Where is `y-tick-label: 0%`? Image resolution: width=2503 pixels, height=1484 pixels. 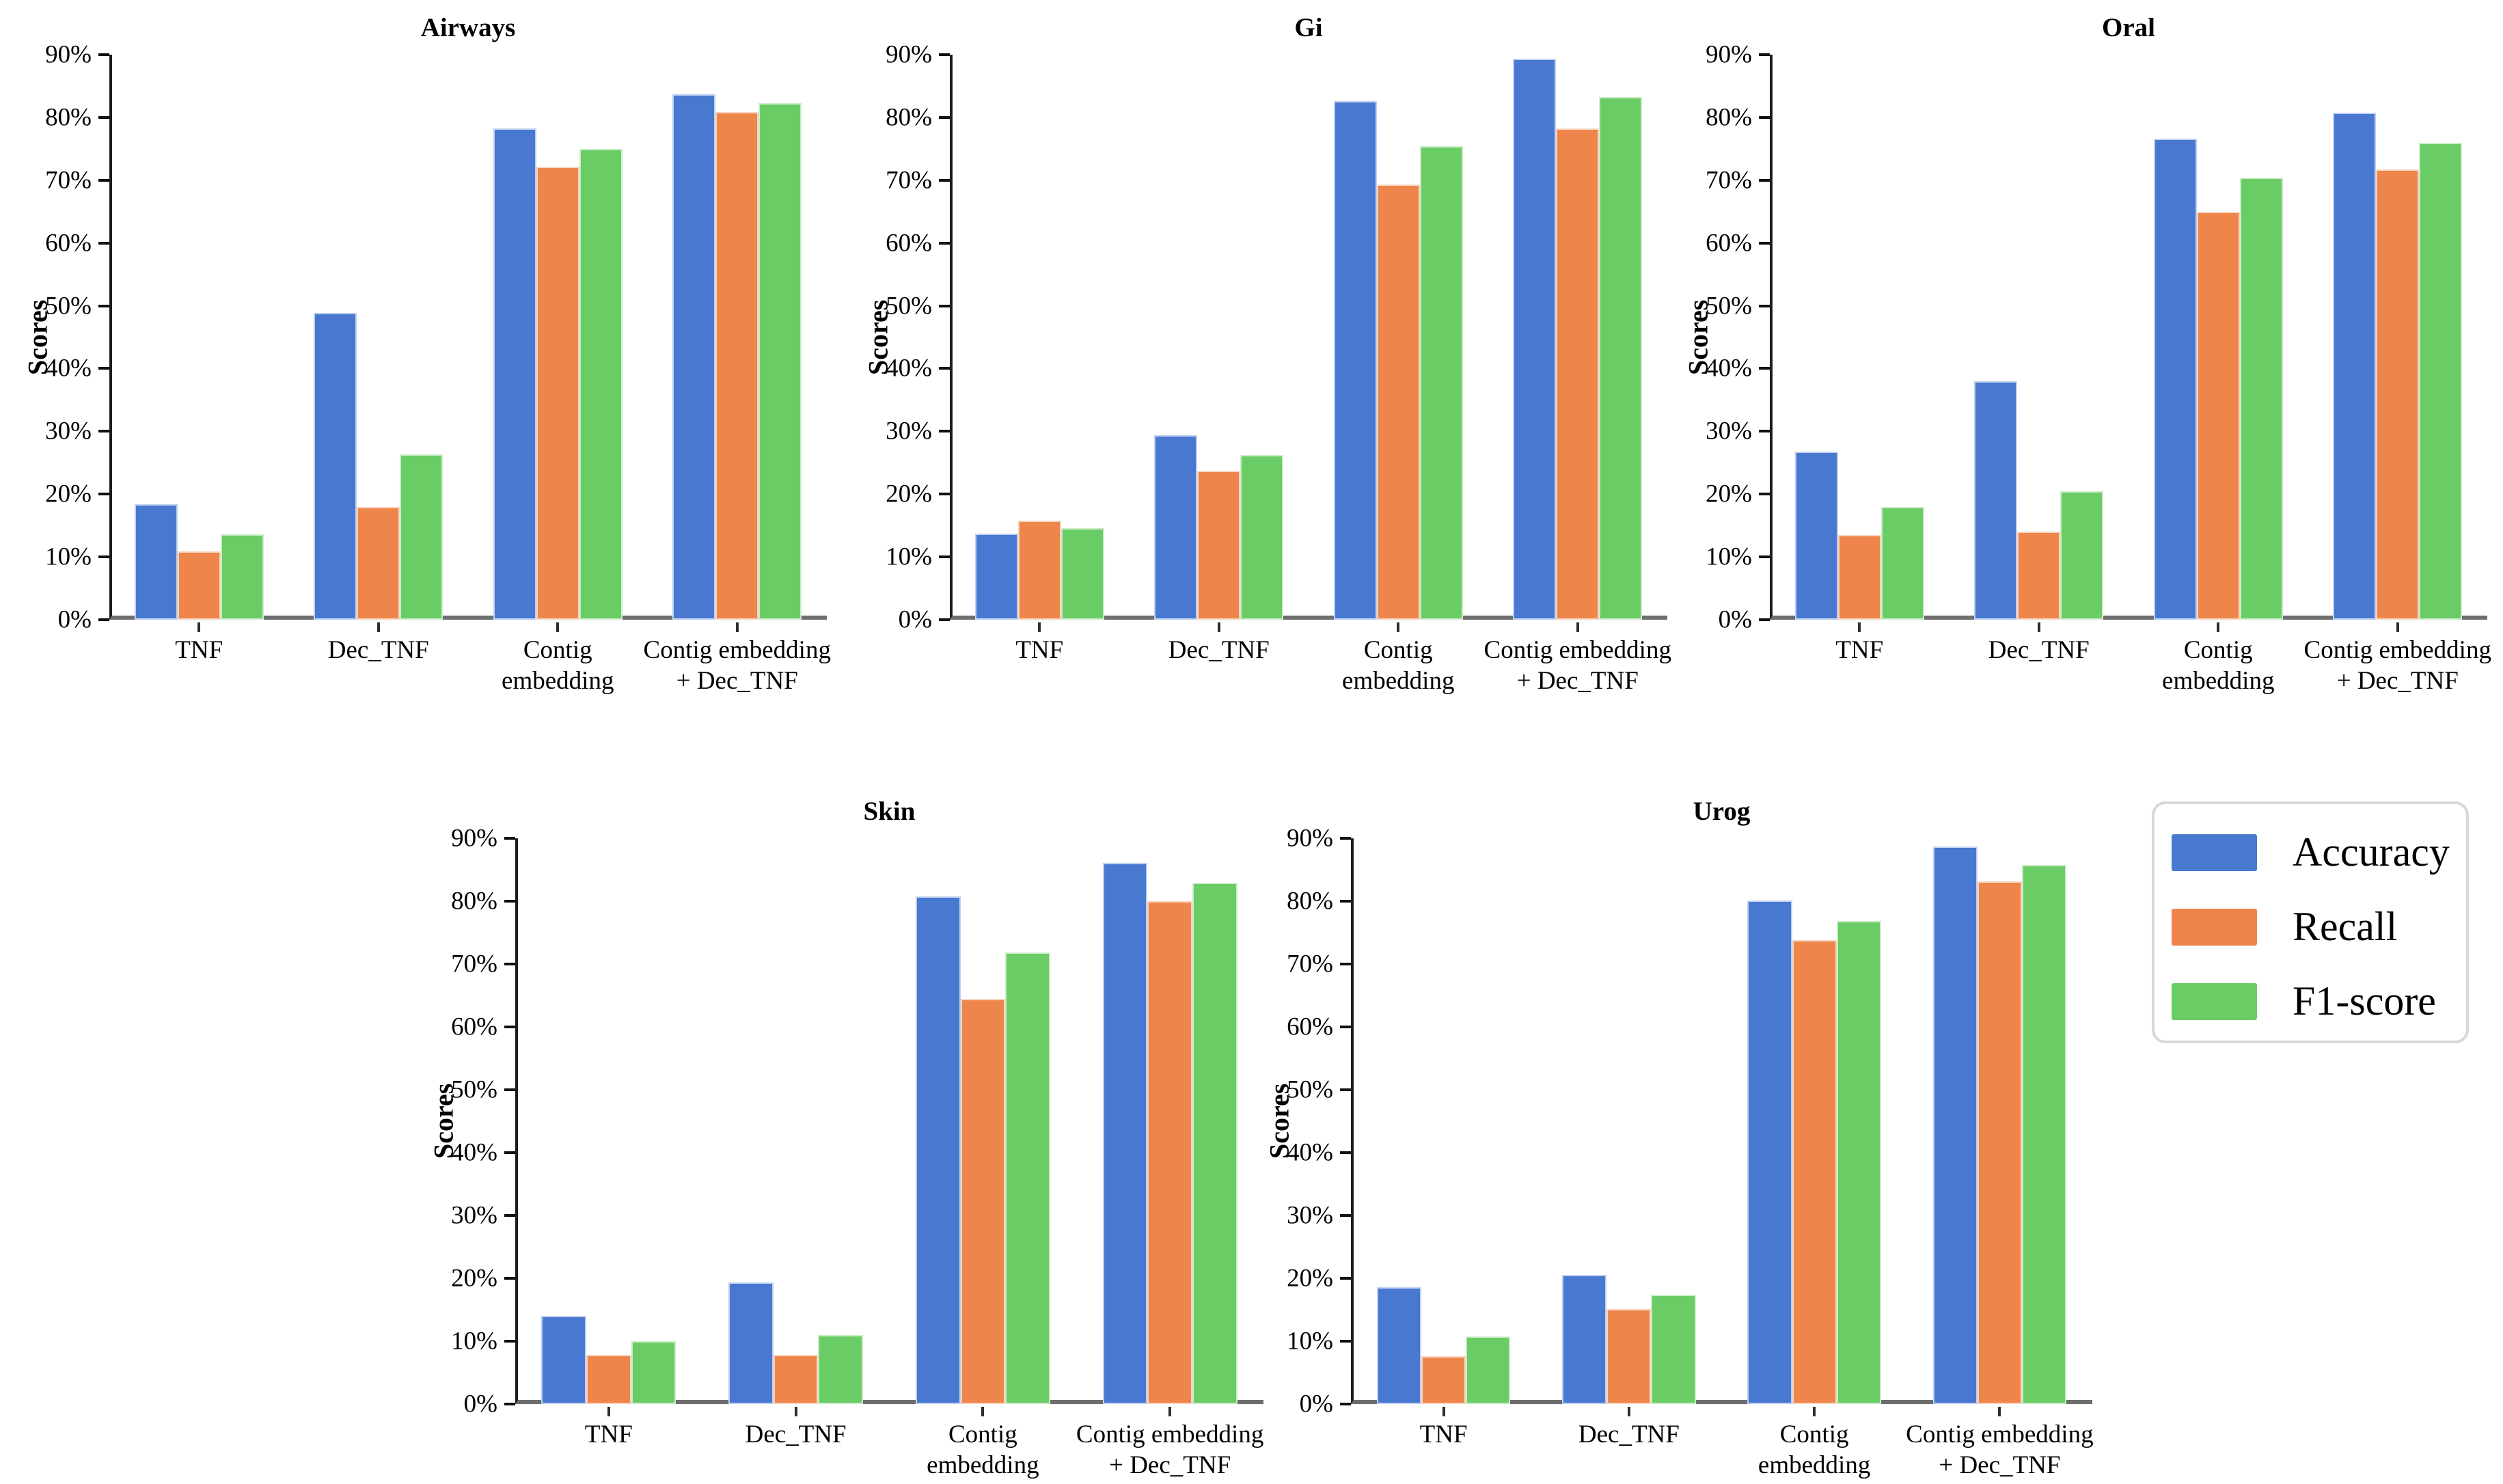
y-tick-label: 0% is located at coordinates (915, 620).